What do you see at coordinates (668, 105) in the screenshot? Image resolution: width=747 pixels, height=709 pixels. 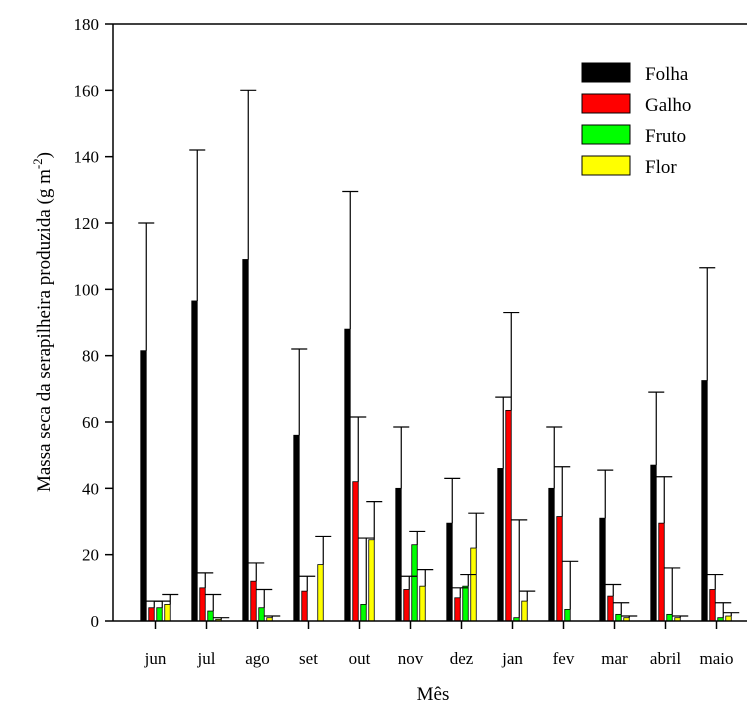 I see `legend-label: Galho` at bounding box center [668, 105].